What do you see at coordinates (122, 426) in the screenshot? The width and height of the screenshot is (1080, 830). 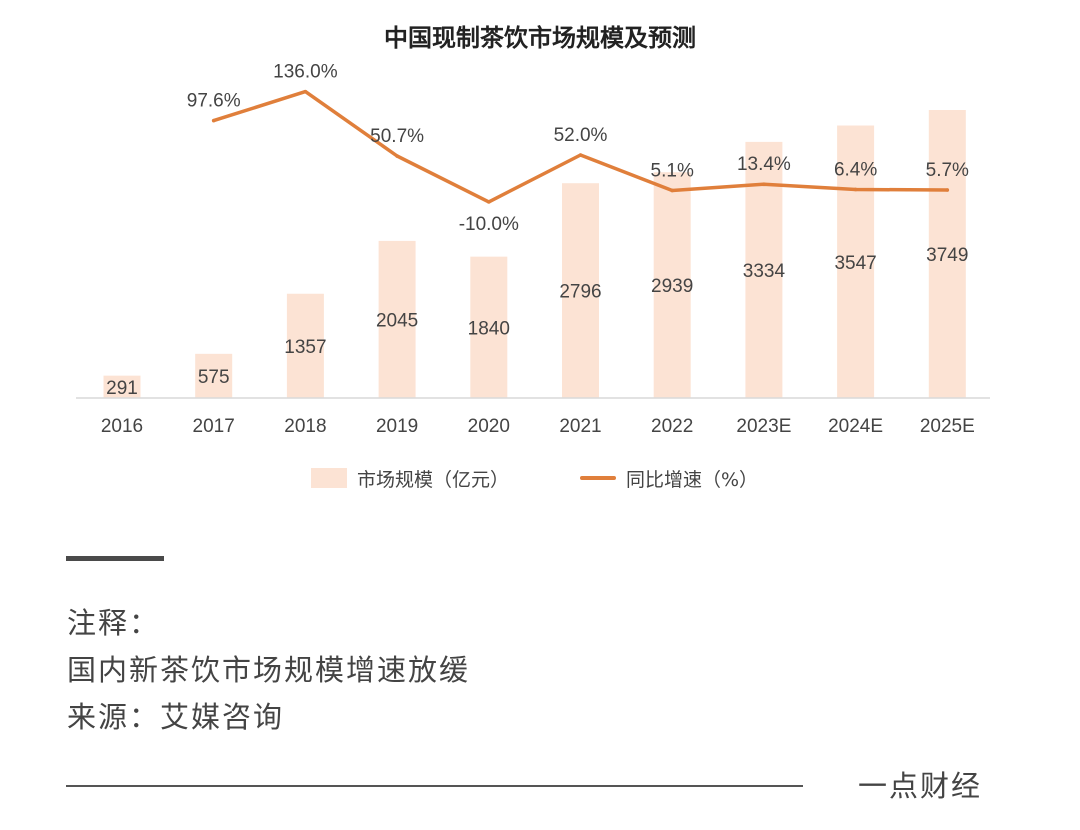 I see `x-tick-label-2016: 2016` at bounding box center [122, 426].